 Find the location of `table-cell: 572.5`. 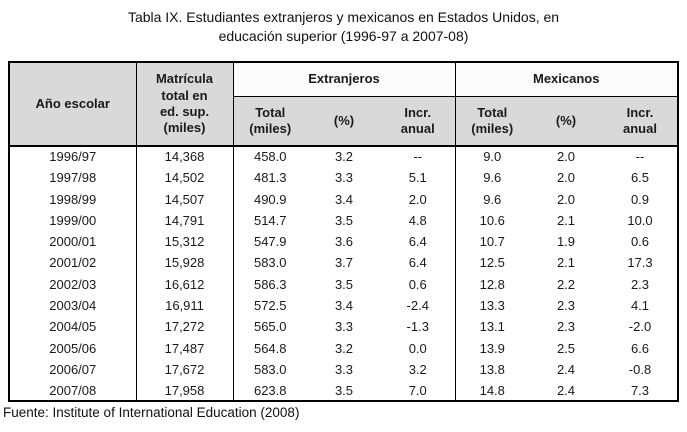

table-cell: 572.5 is located at coordinates (269, 305).